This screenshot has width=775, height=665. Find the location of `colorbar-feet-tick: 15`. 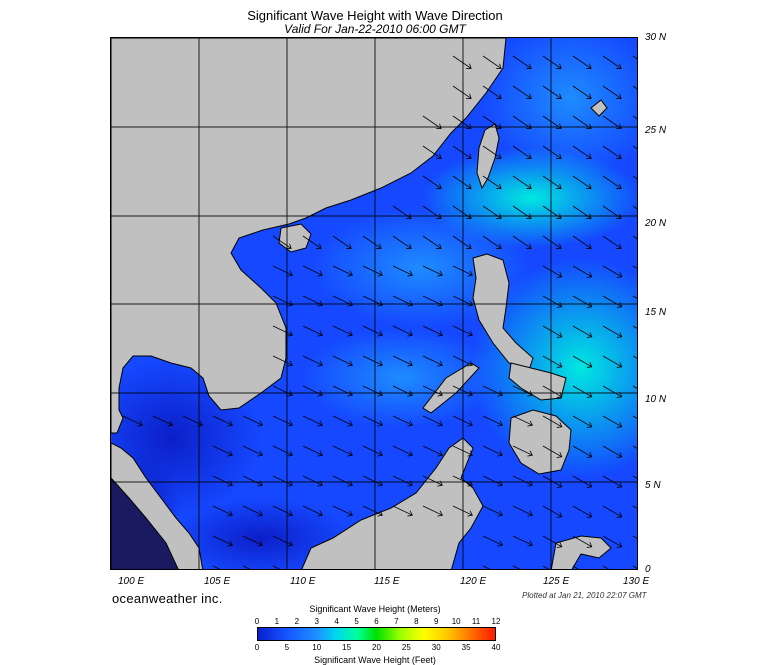

colorbar-feet-tick: 15 is located at coordinates (347, 647).